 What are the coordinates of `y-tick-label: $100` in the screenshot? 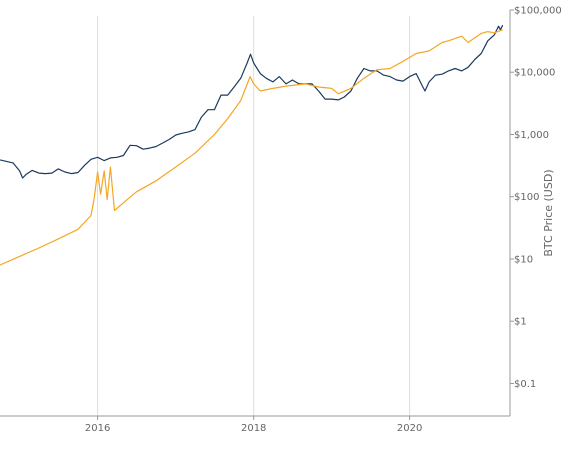 It's located at (526, 197).